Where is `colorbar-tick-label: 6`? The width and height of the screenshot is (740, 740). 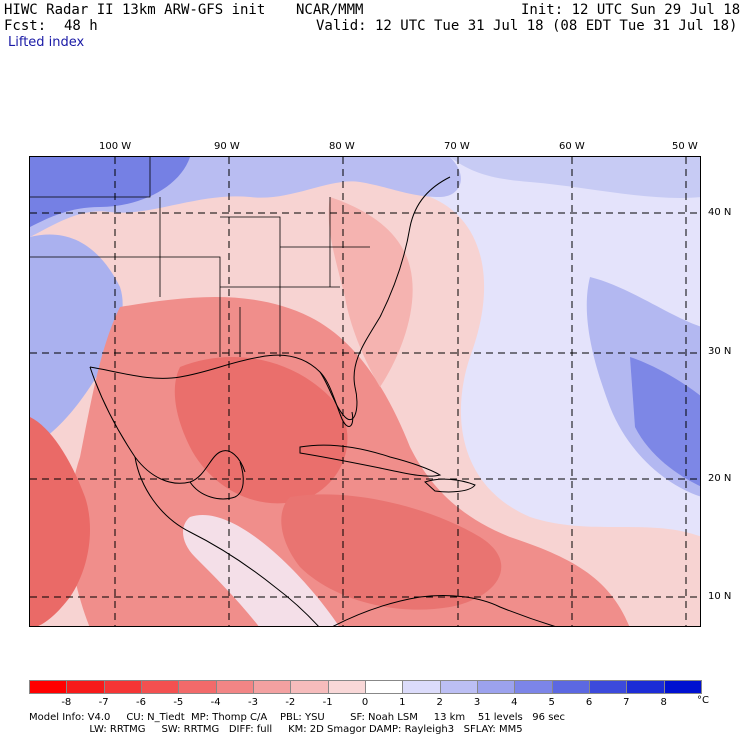 colorbar-tick-label: 6 is located at coordinates (589, 702).